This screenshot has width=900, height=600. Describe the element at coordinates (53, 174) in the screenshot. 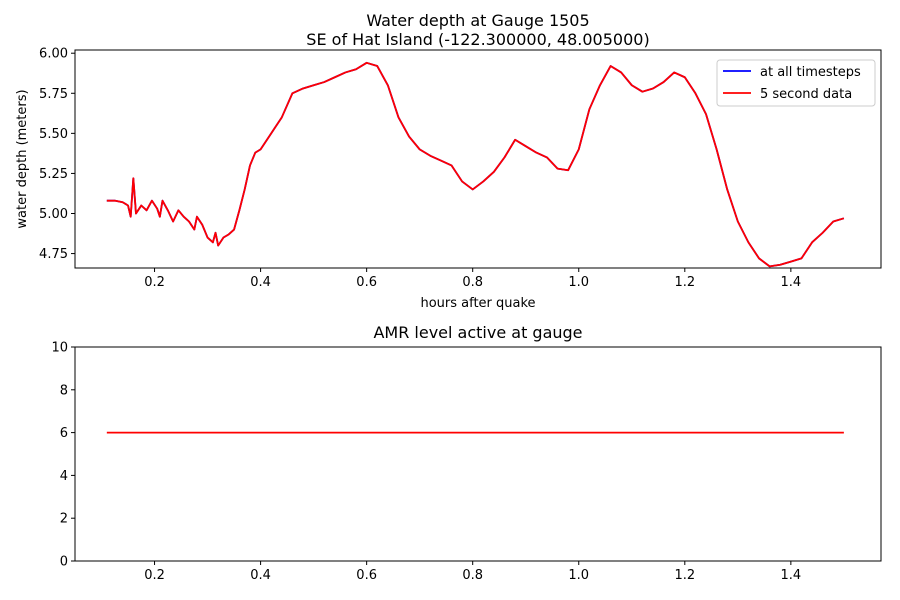

I see `y-tick-label: 5.25` at that location.